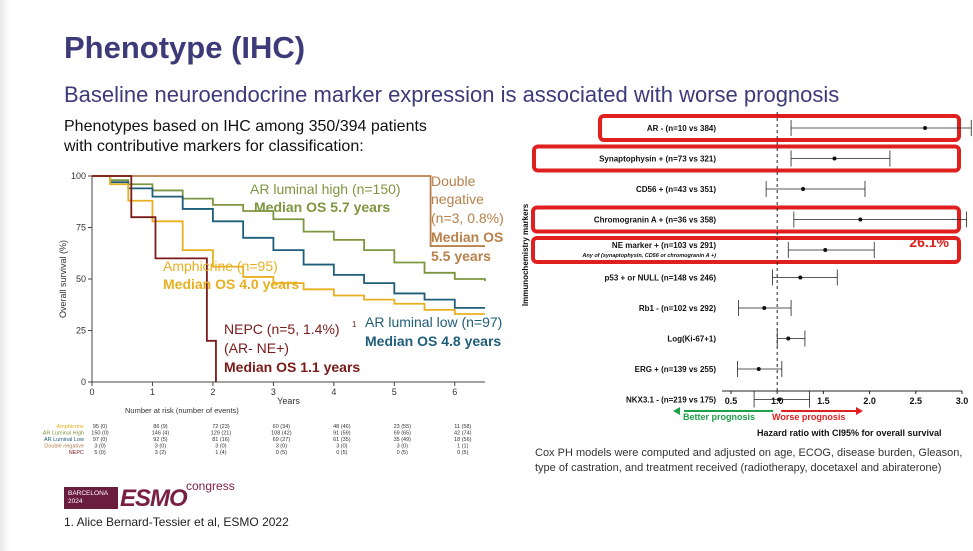 This screenshot has width=973, height=551. Describe the element at coordinates (100, 440) in the screenshot. I see `risk-cell: 97 (0)` at that location.